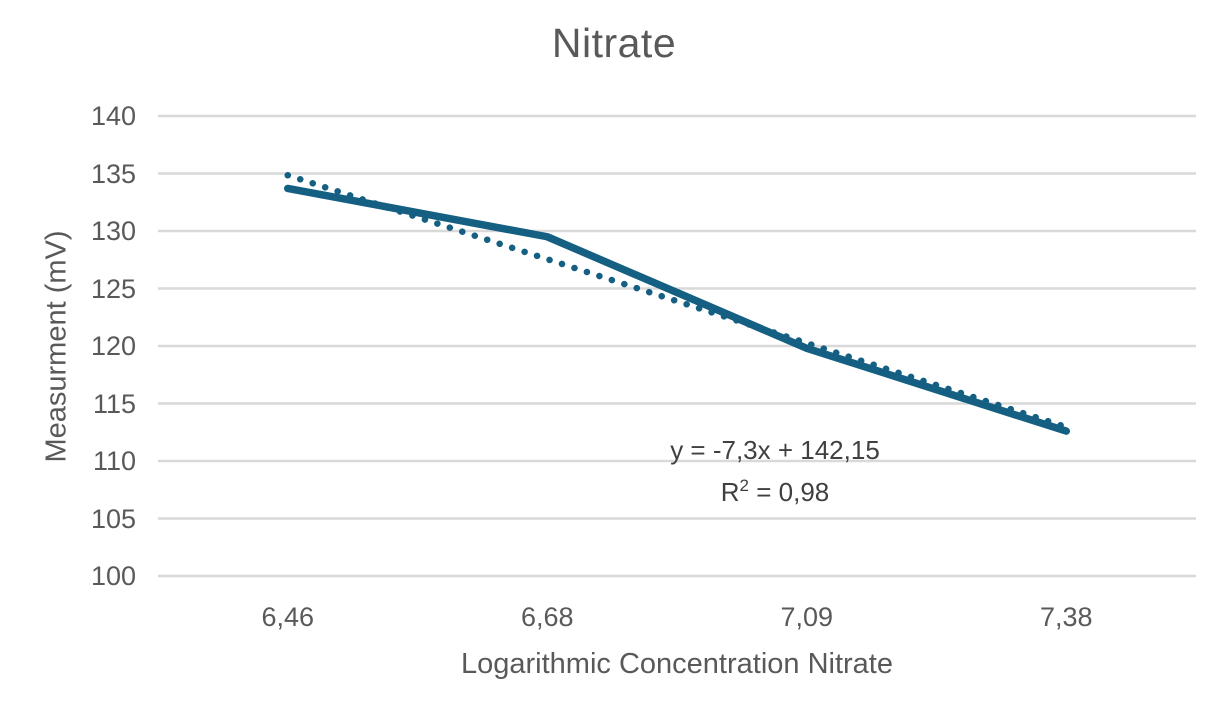 This screenshot has height=717, width=1228. I want to click on x-axis-title: Logarithmic Concentration Nitrate, so click(677, 664).